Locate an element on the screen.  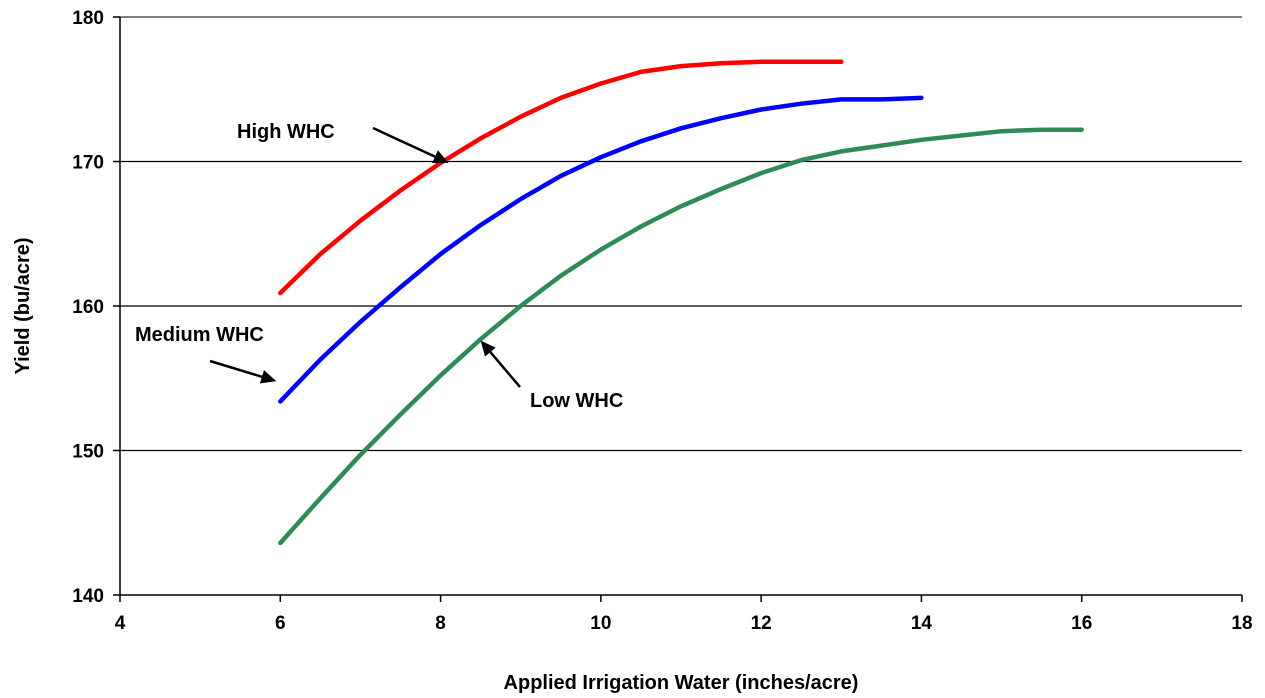
x-tick-label: 8 is located at coordinates (440, 623).